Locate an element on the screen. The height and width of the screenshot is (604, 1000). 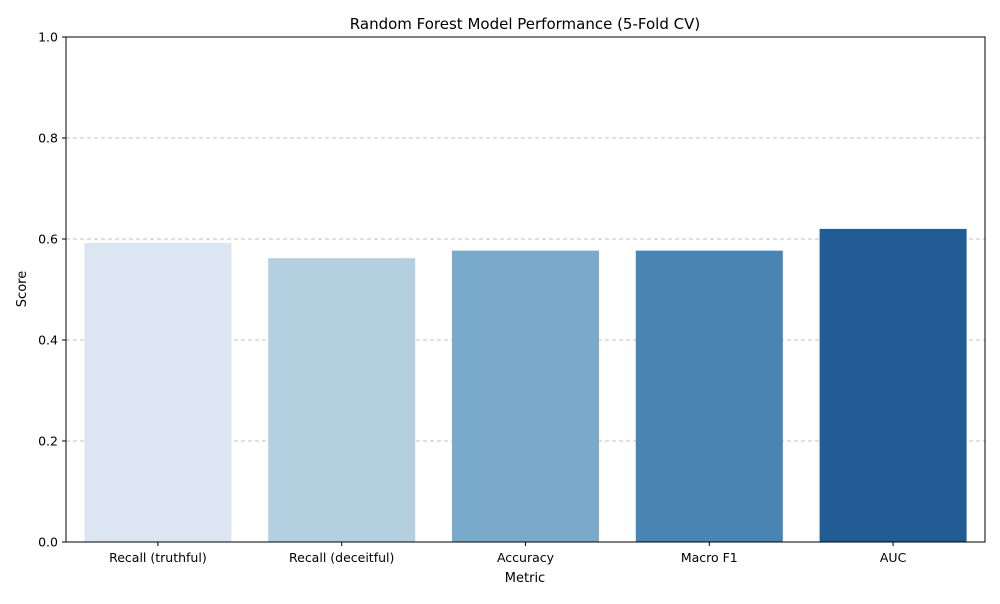
x-tick-label: Recall (truthful) is located at coordinates (158, 557).